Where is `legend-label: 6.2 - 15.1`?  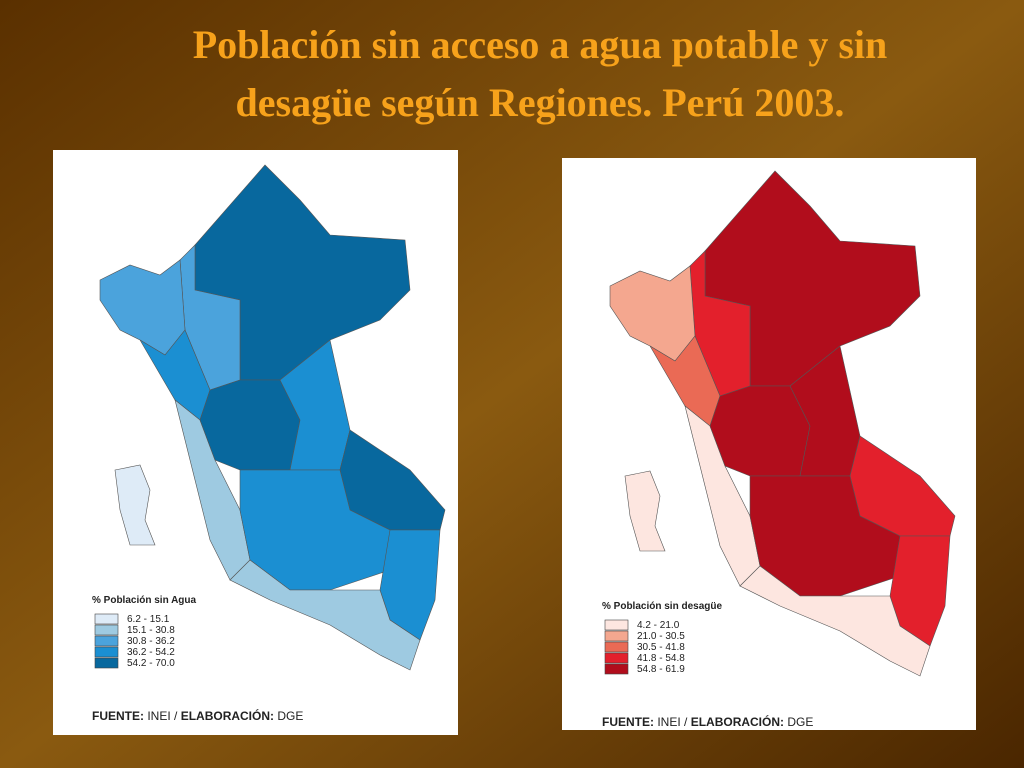
legend-label: 6.2 - 15.1 is located at coordinates (148, 619).